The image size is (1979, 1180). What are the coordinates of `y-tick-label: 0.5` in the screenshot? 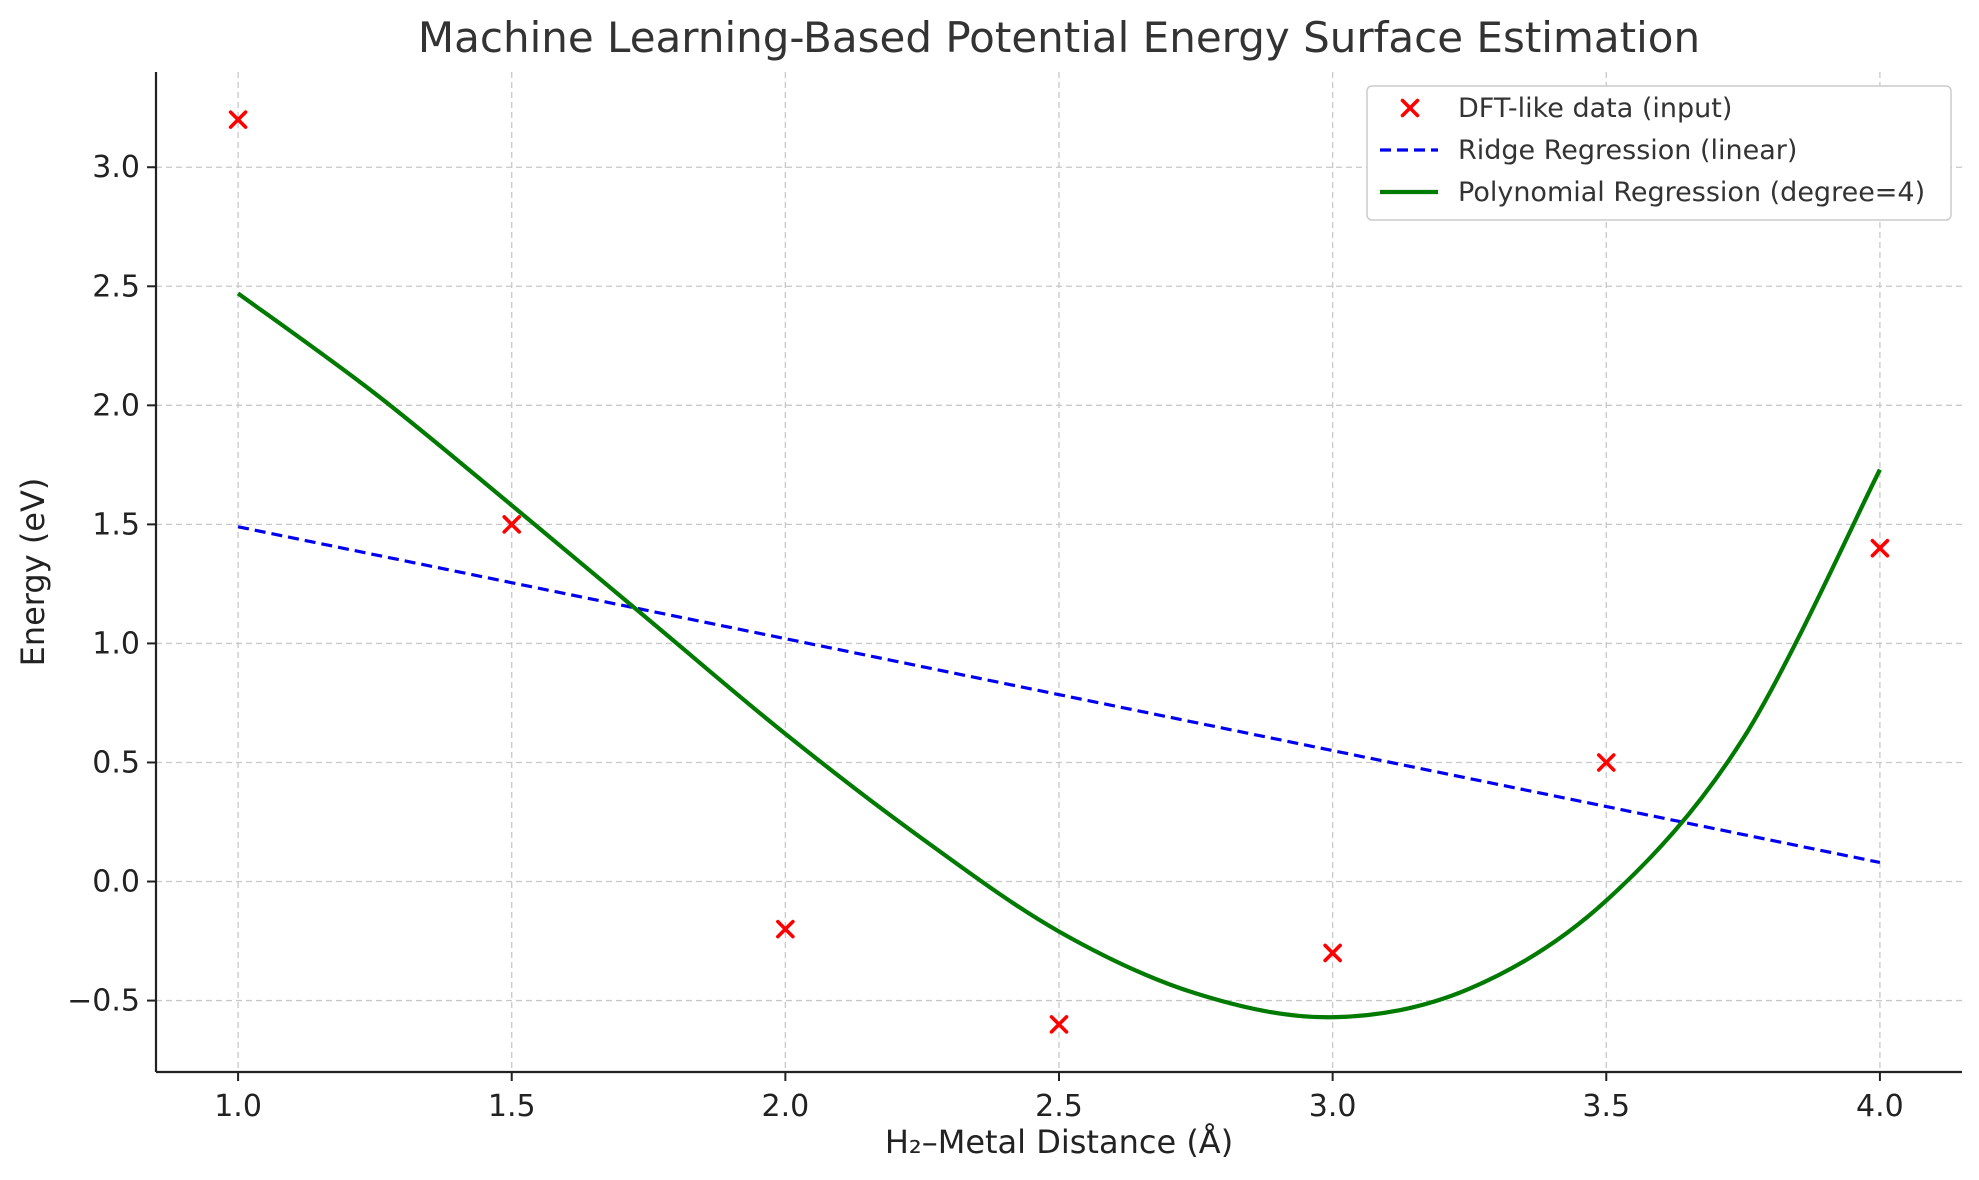 It's located at (116, 762).